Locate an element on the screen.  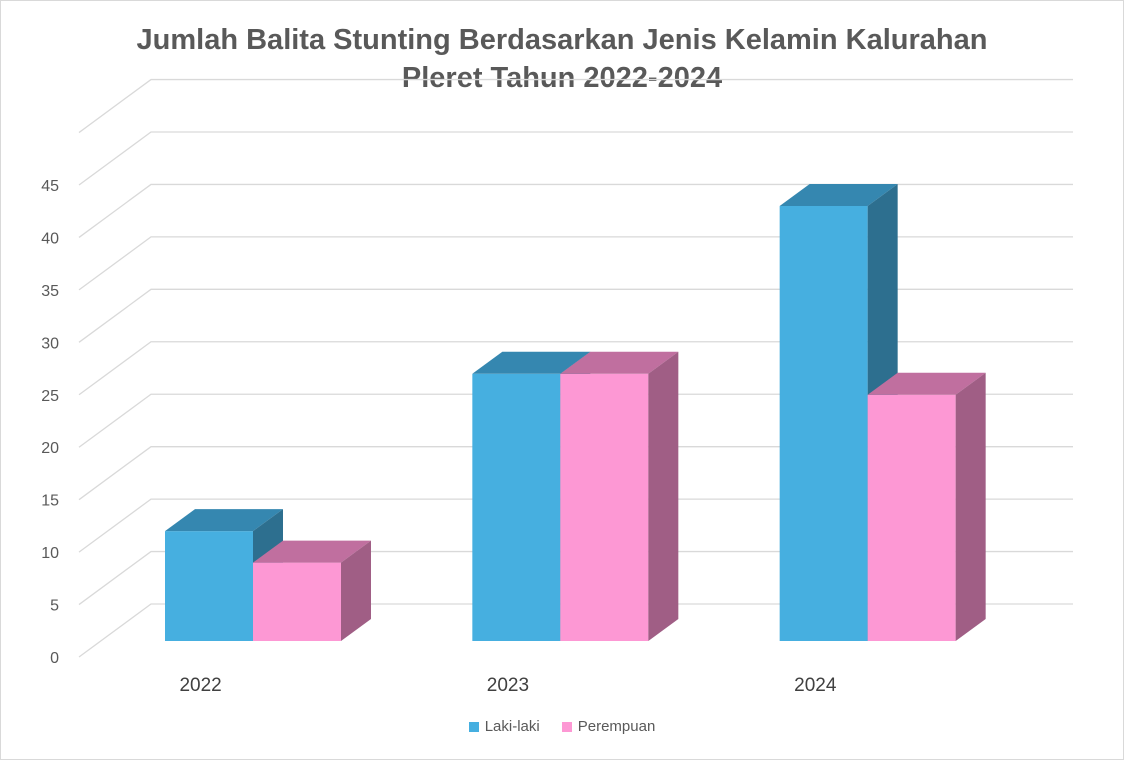
legend-label-laki-laki: Laki-laki is located at coordinates (512, 726).